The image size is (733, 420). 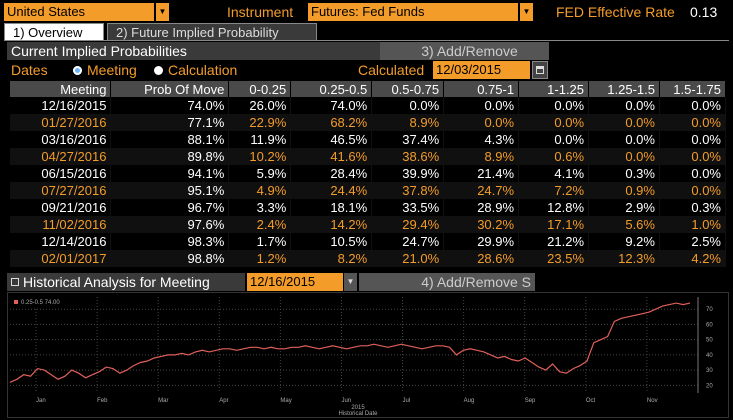 What do you see at coordinates (624, 258) in the screenshot?
I see `table-cell: 12.3%` at bounding box center [624, 258].